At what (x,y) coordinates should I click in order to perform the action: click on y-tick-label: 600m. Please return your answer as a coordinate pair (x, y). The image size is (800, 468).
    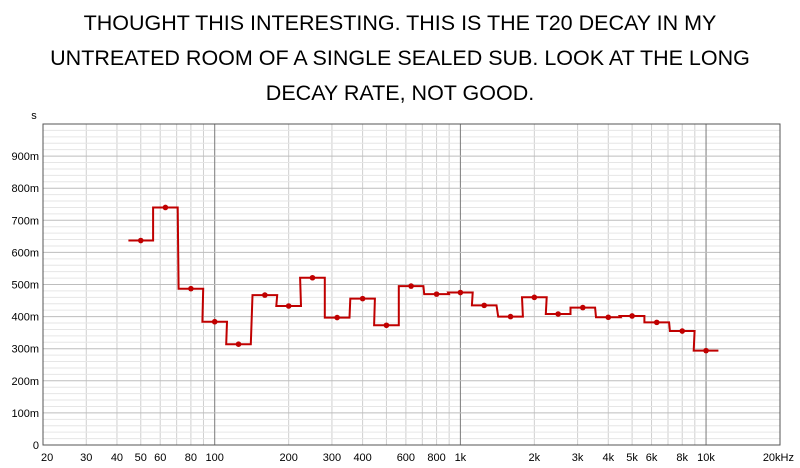
    Looking at the image, I should click on (25, 253).